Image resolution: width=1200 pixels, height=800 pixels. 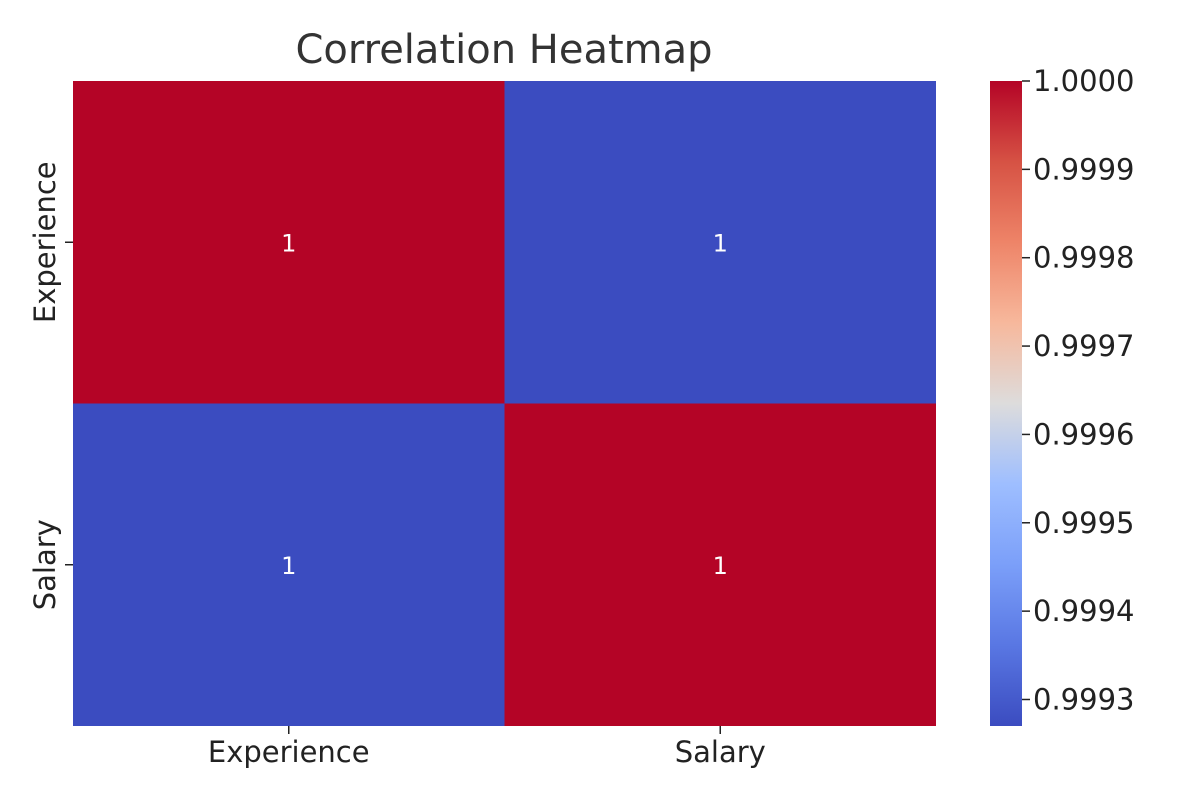 What do you see at coordinates (1083, 434) in the screenshot?
I see `colorbar-tick-label: 0.9996` at bounding box center [1083, 434].